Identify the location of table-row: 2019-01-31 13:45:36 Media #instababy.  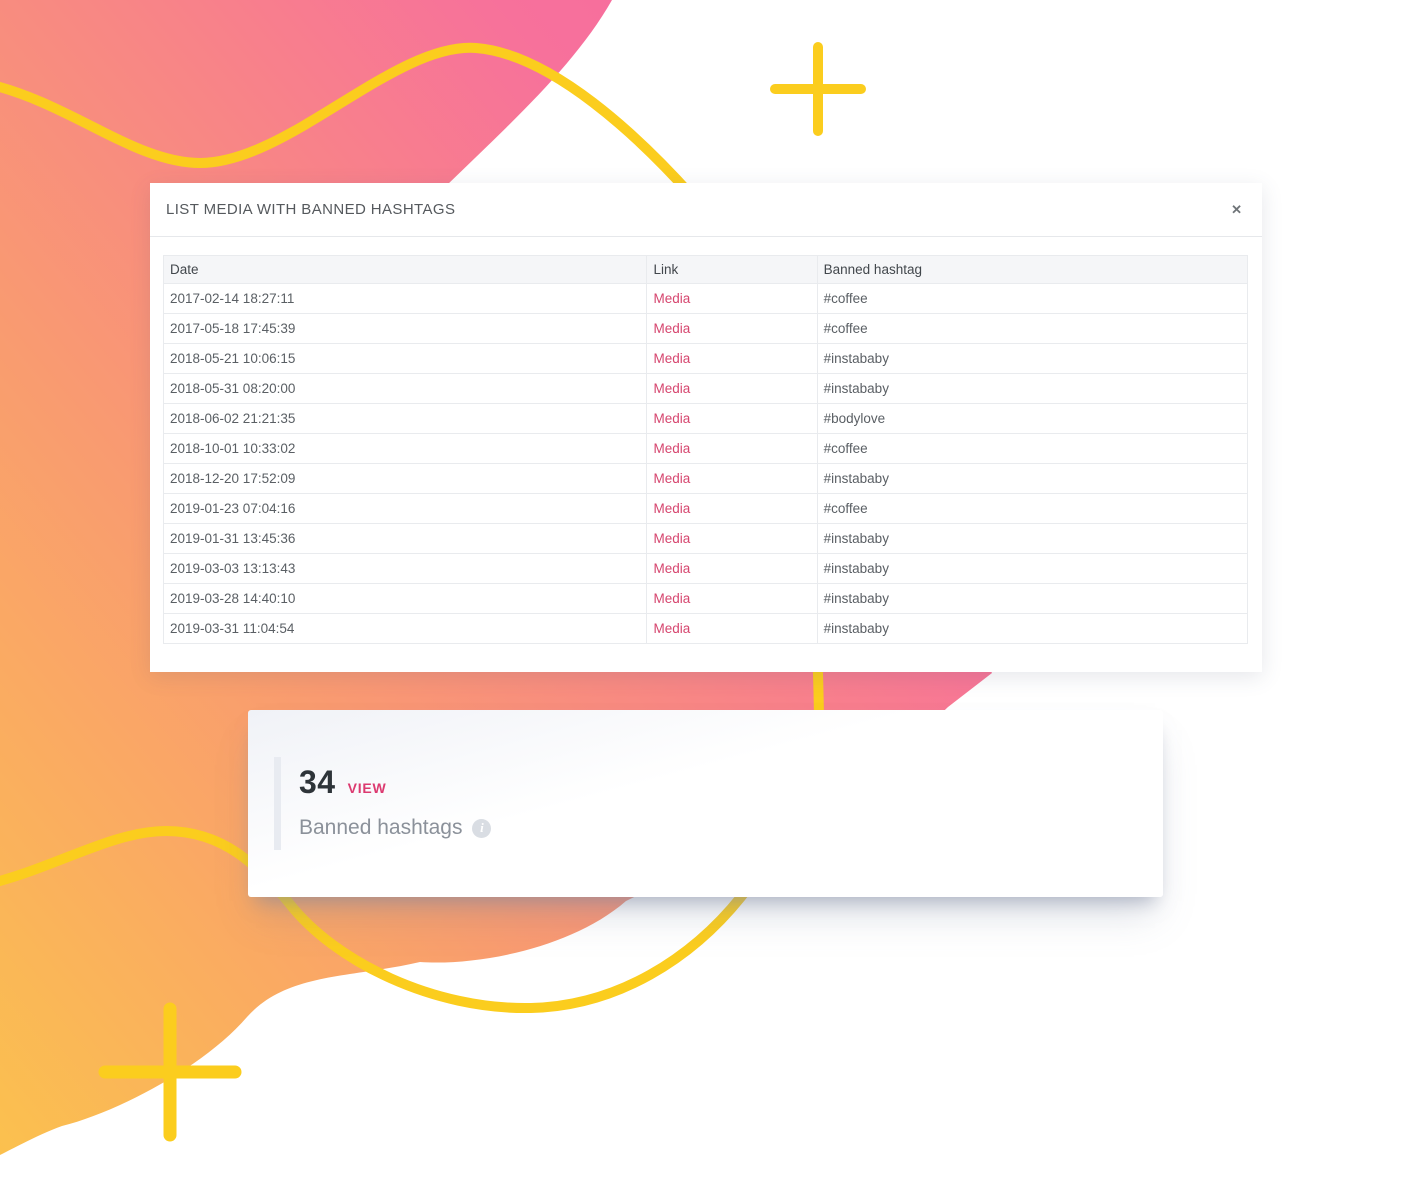
(705, 538).